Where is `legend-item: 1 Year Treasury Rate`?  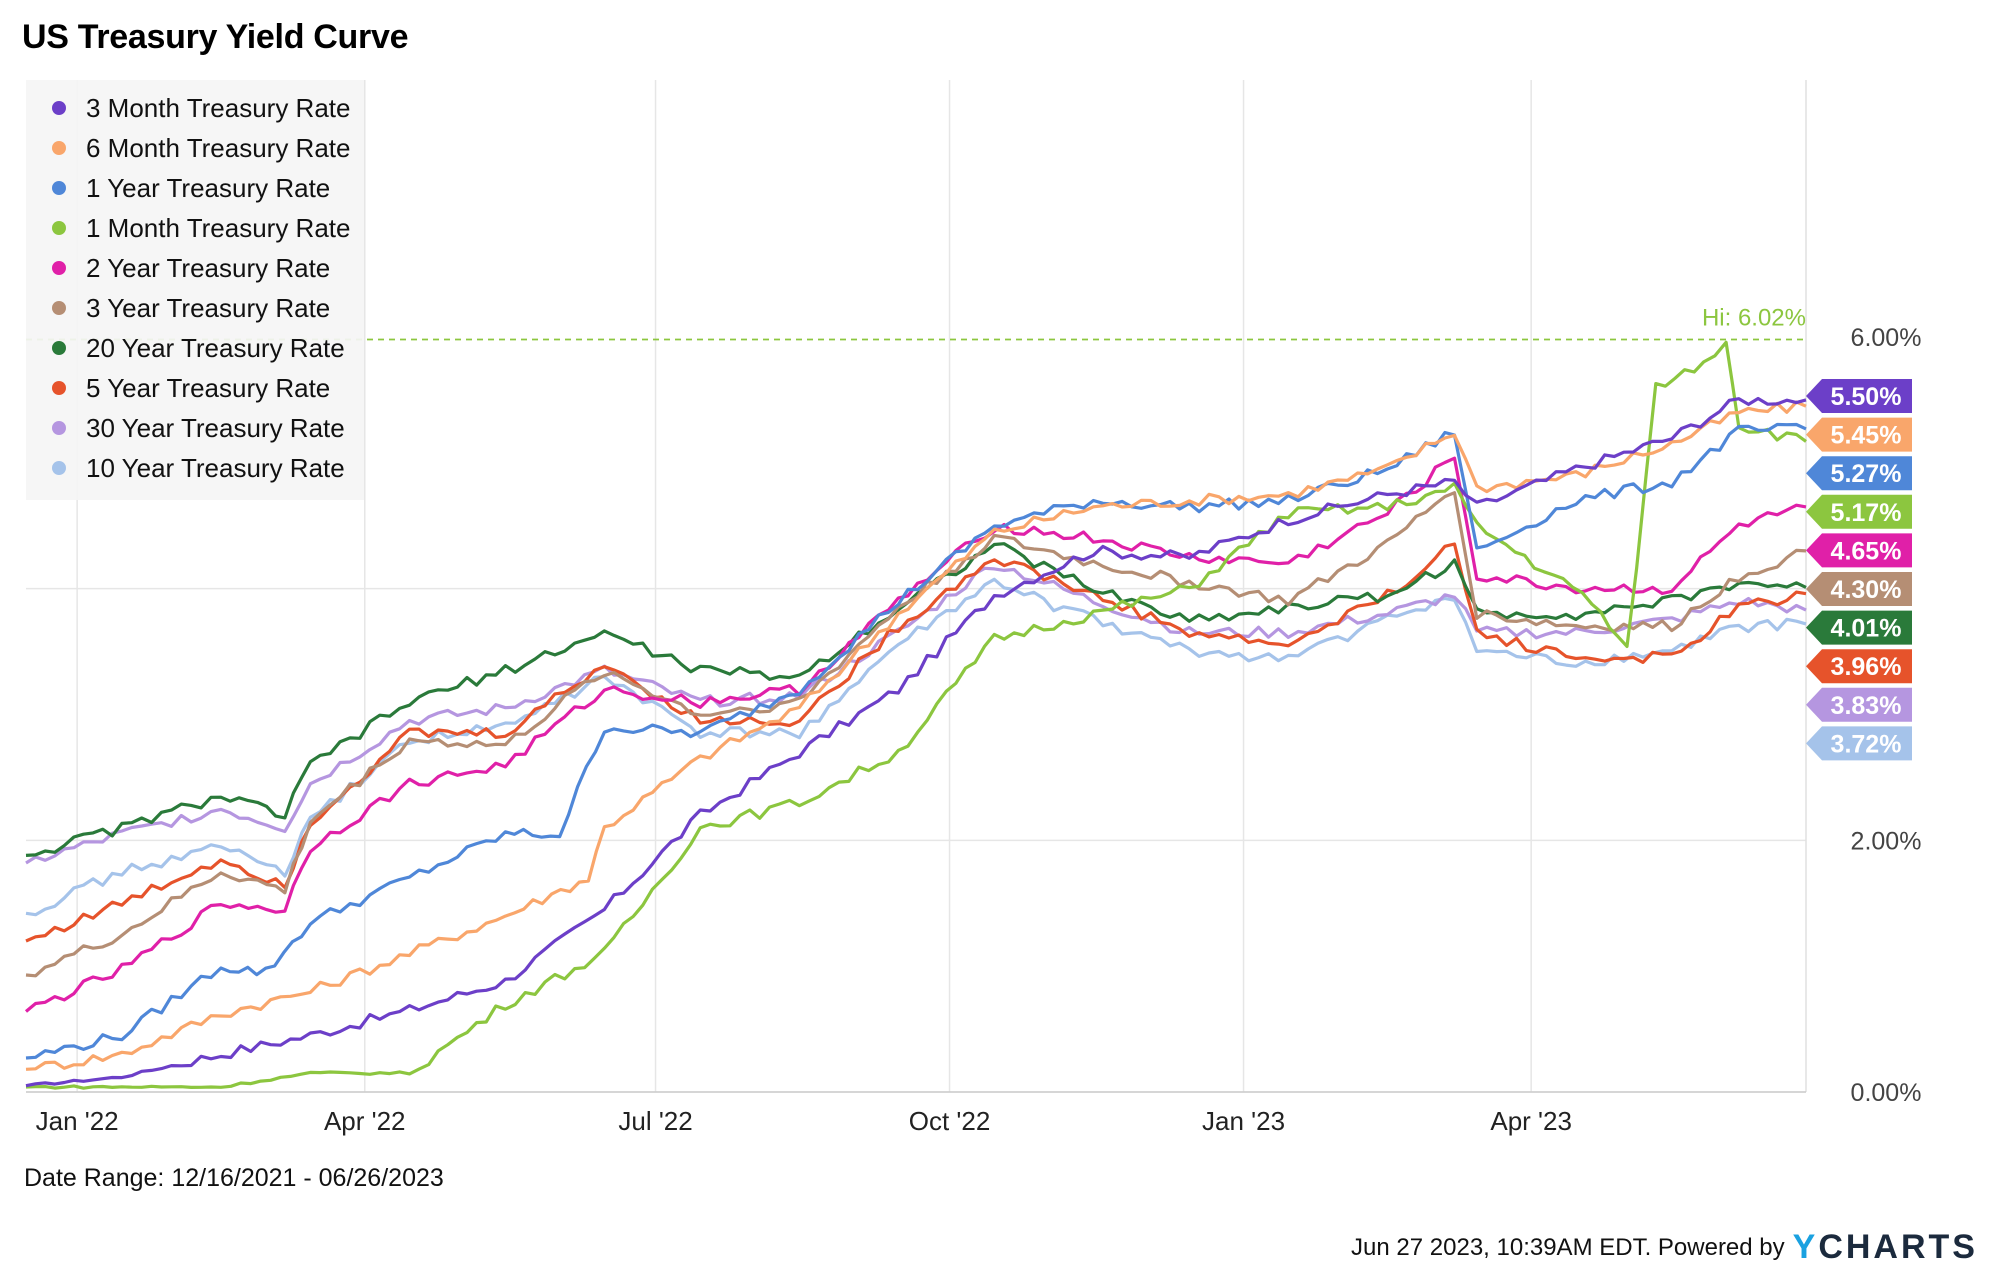
legend-item: 1 Year Treasury Rate is located at coordinates (178, 188).